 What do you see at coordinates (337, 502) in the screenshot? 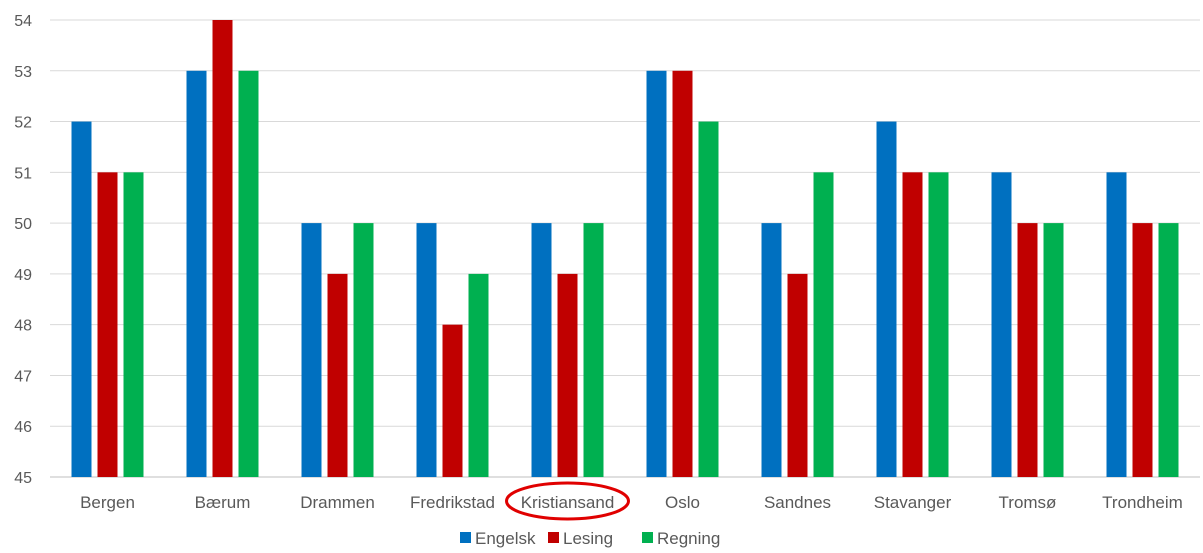
I see `x-tick-label: Drammen` at bounding box center [337, 502].